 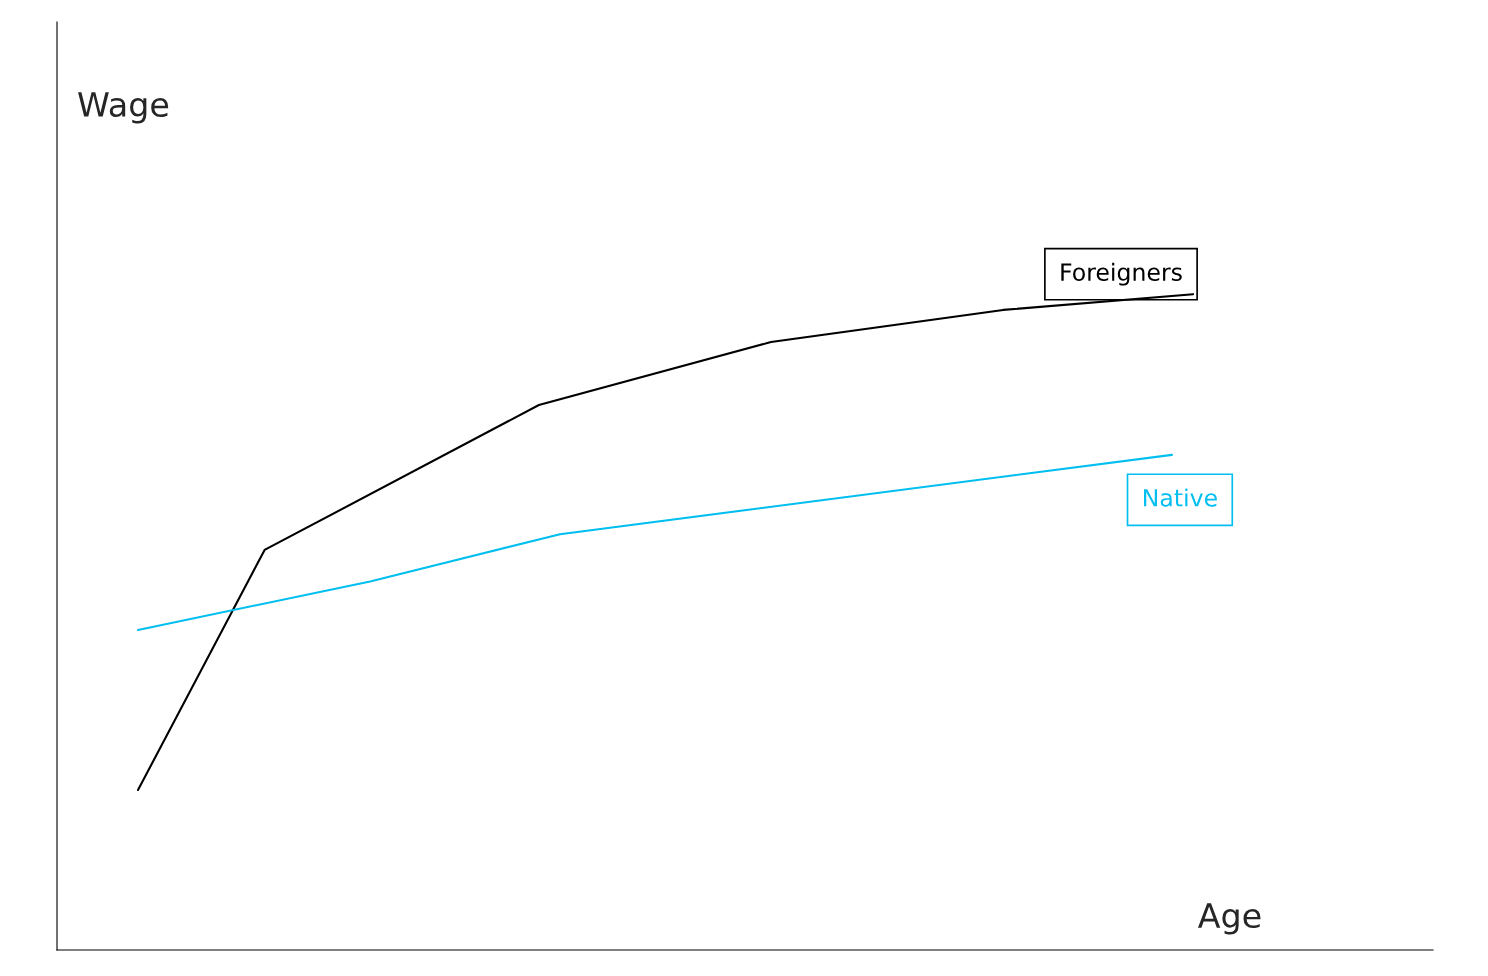 I want to click on x-axis-title: Age, so click(x=1229, y=919).